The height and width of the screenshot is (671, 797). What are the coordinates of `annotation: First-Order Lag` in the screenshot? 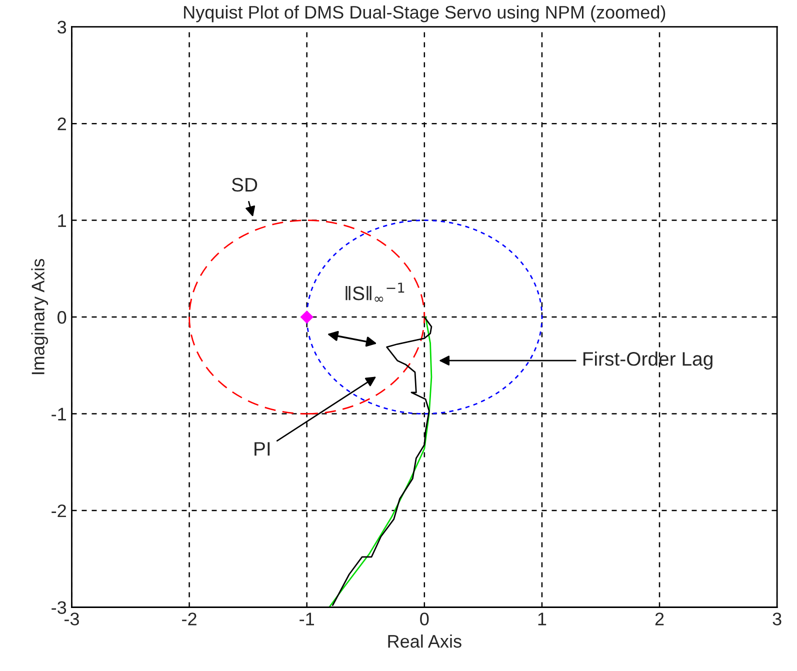 It's located at (647, 361).